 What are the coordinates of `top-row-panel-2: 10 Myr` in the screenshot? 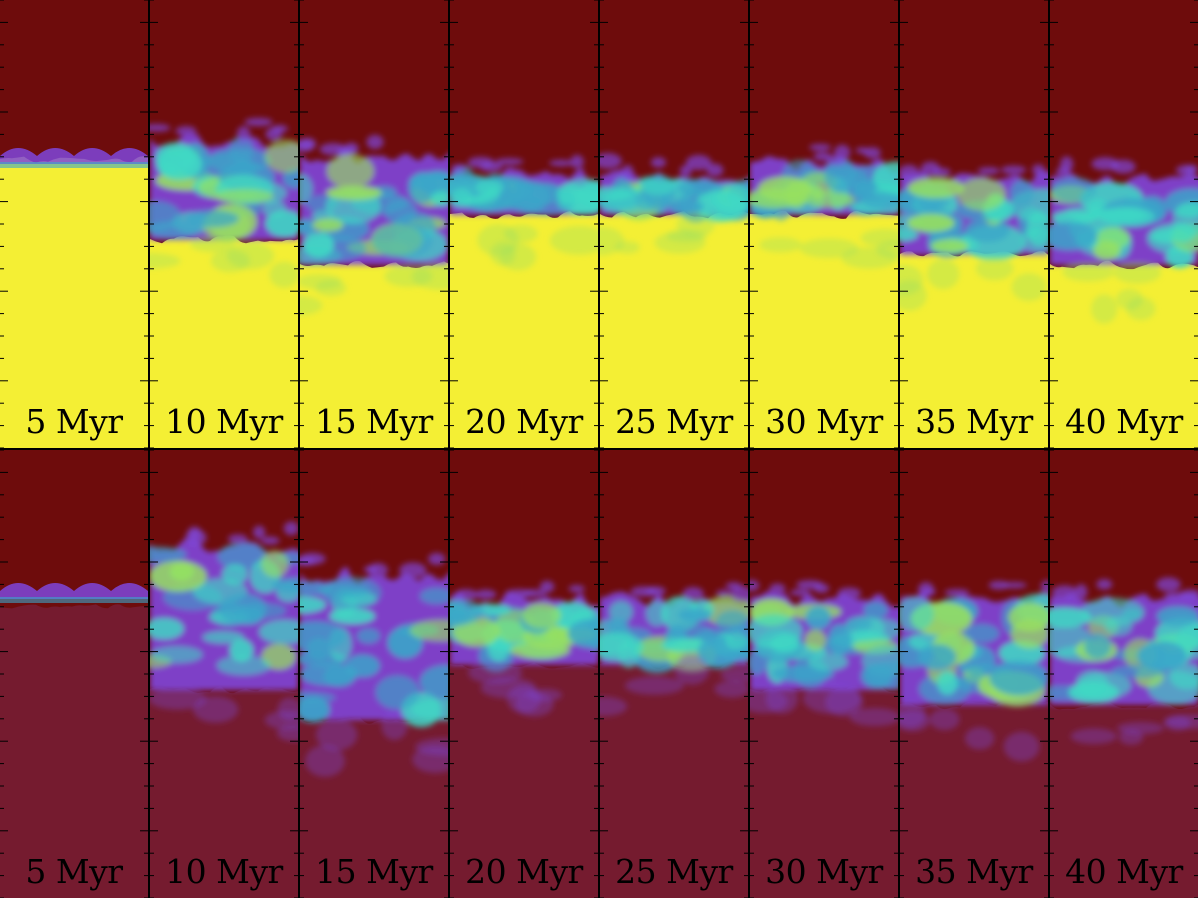 It's located at (224, 224).